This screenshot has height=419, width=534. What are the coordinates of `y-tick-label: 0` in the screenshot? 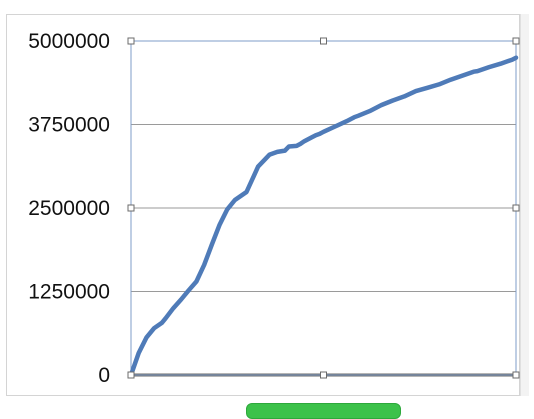 It's located at (104, 375).